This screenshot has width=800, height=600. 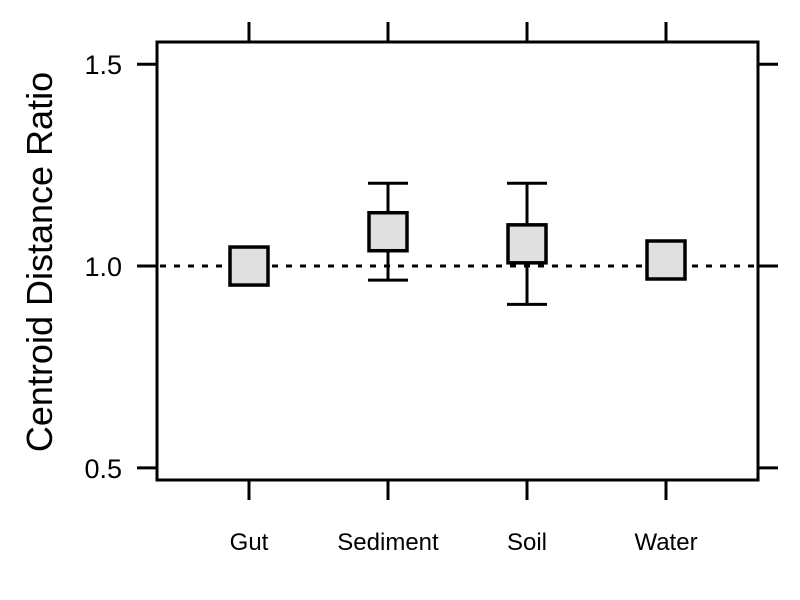 I want to click on y-tick-label: 1.5, so click(x=103, y=65).